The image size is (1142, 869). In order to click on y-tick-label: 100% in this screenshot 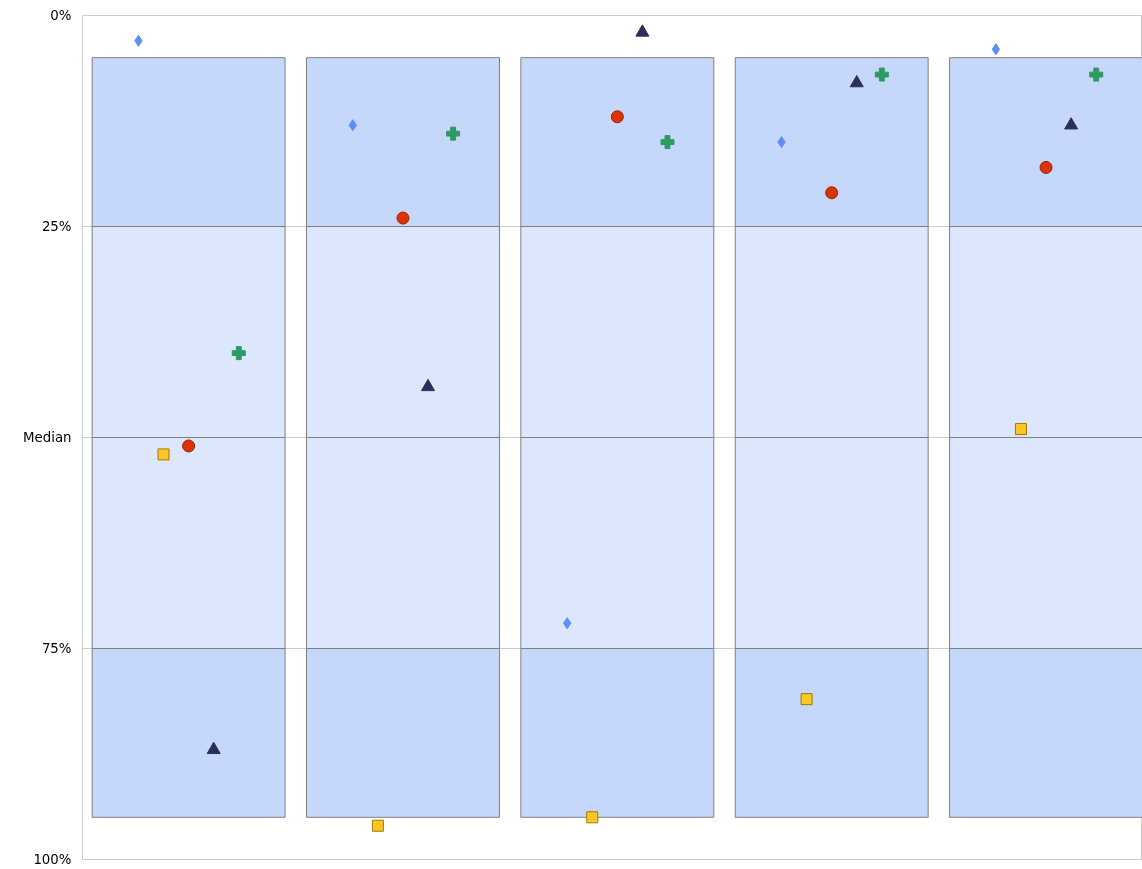, I will do `click(52, 859)`.